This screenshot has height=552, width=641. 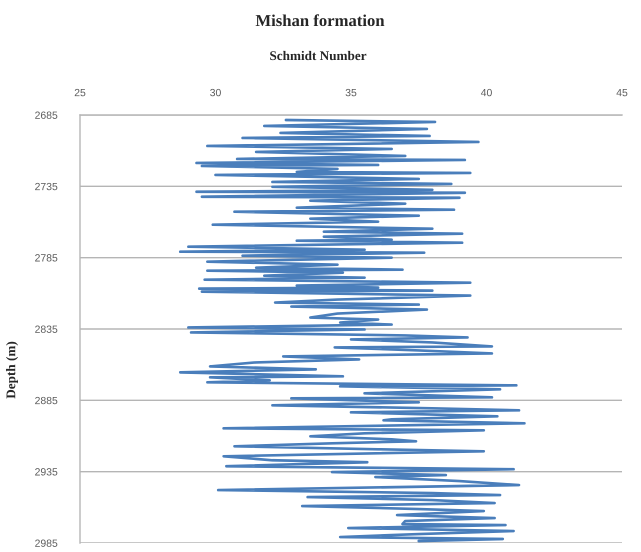 I want to click on y-tick-label: 2685, so click(x=46, y=115).